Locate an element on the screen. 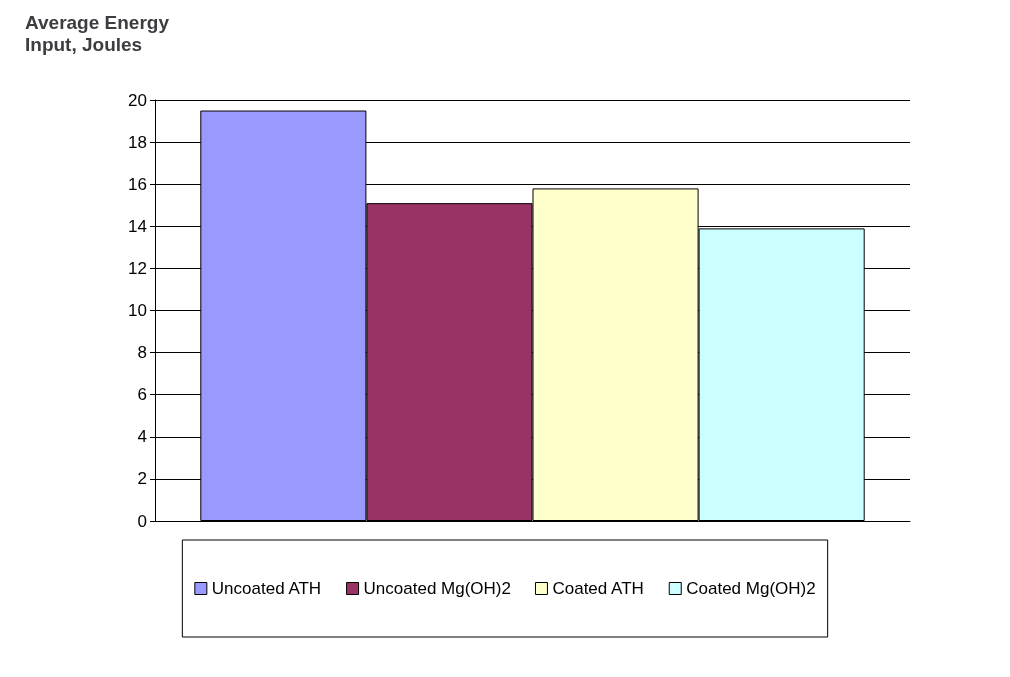 The image size is (1010, 677). y-tick-label: 16 is located at coordinates (137, 184).